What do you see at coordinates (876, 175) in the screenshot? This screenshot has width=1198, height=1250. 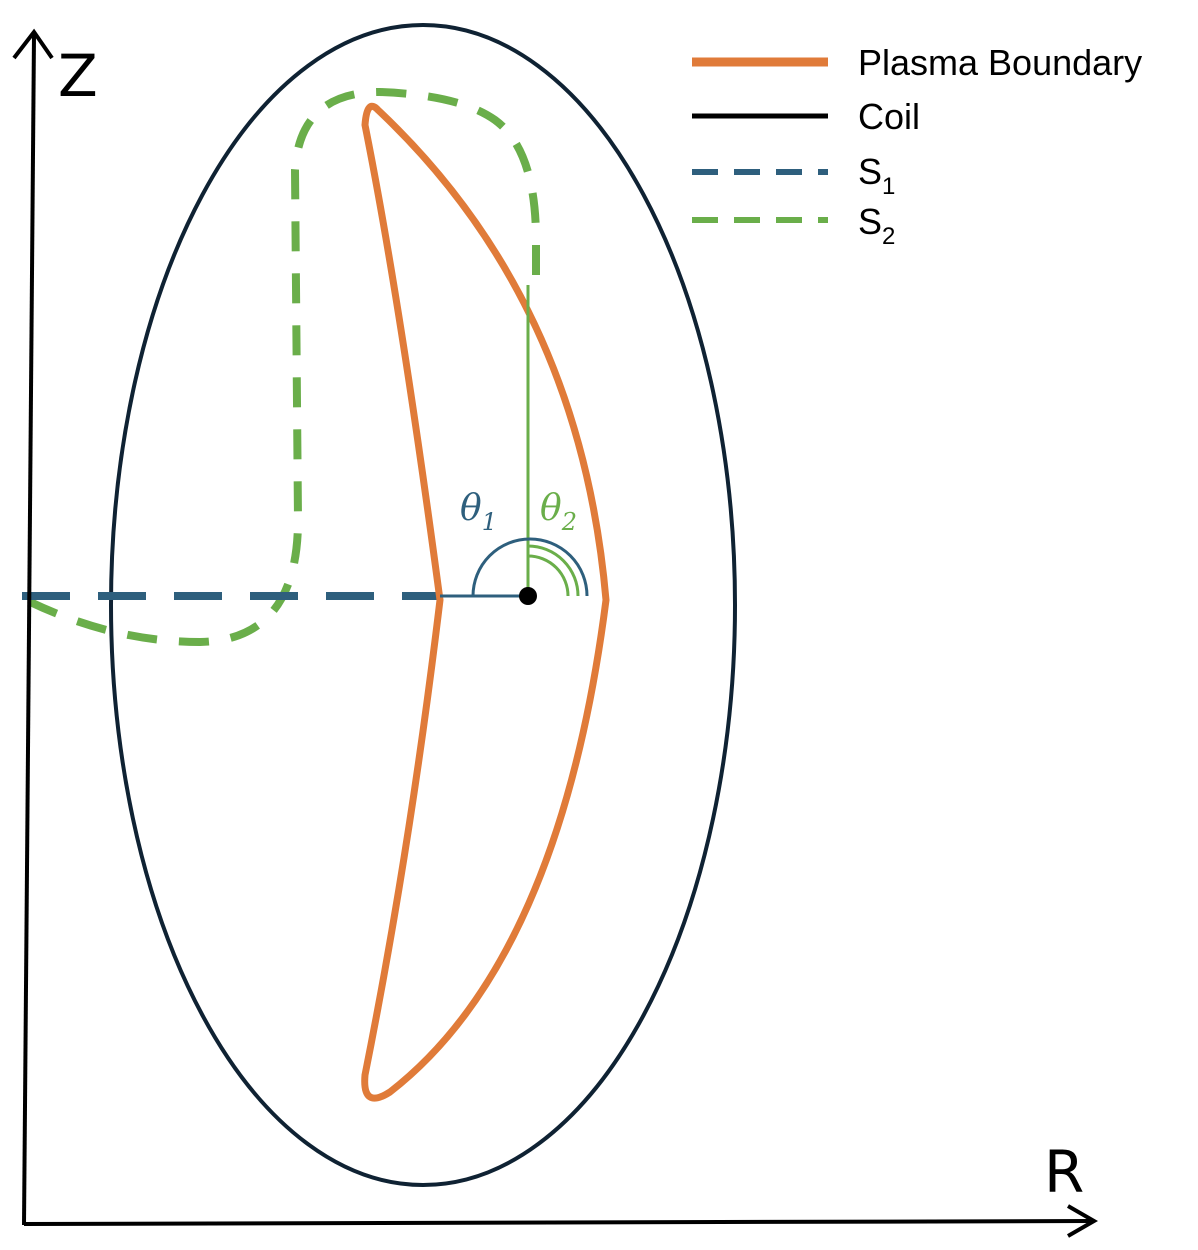 I see `legend-label-s1: S1` at bounding box center [876, 175].